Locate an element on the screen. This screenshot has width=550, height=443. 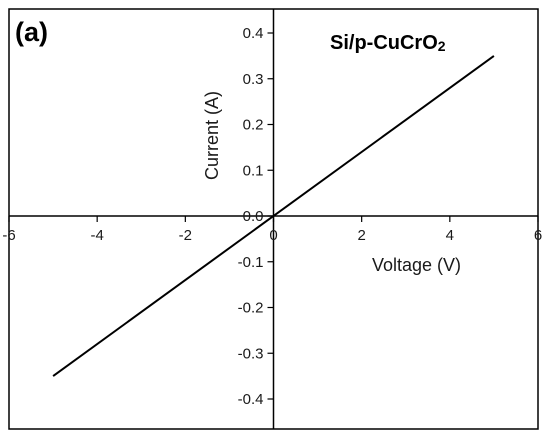
y-tick-label: -0.2 is located at coordinates (251, 308).